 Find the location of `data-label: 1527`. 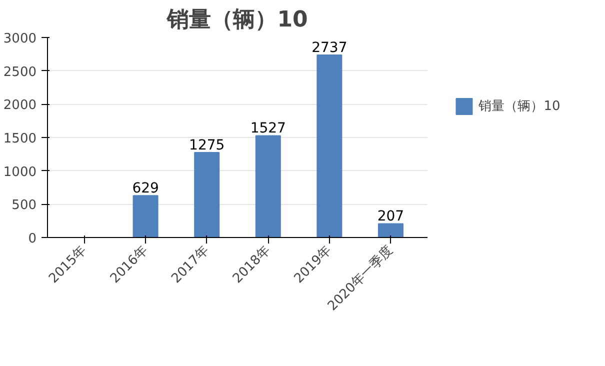

data-label: 1527 is located at coordinates (268, 128).